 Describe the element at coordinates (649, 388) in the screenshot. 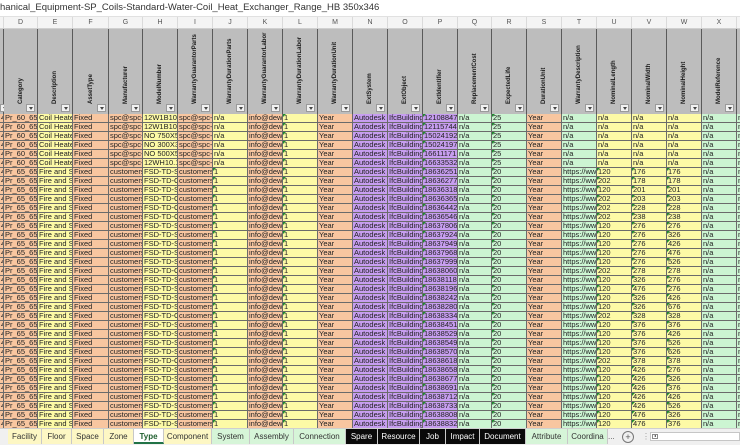

I see `cell: 426` at that location.